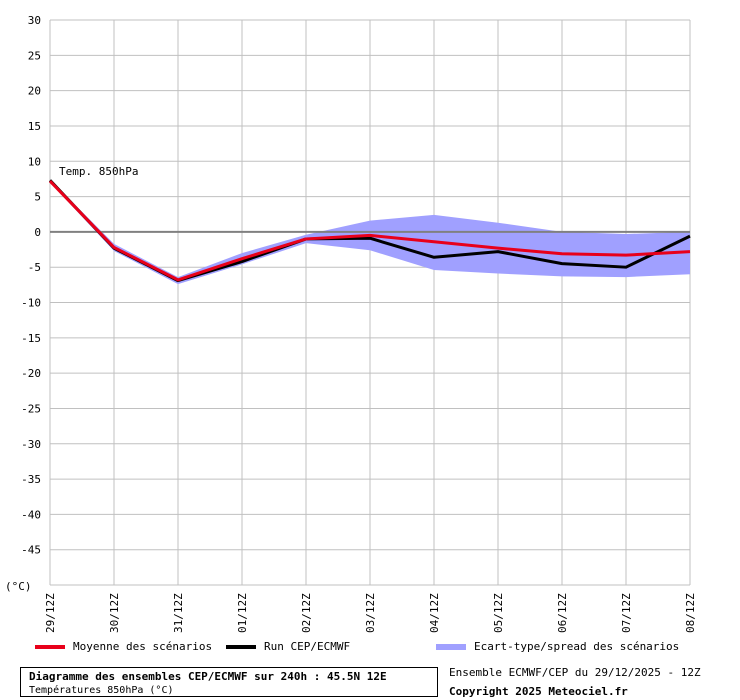  Describe the element at coordinates (306, 613) in the screenshot. I see `x-tick-label: 02/12Z` at that location.